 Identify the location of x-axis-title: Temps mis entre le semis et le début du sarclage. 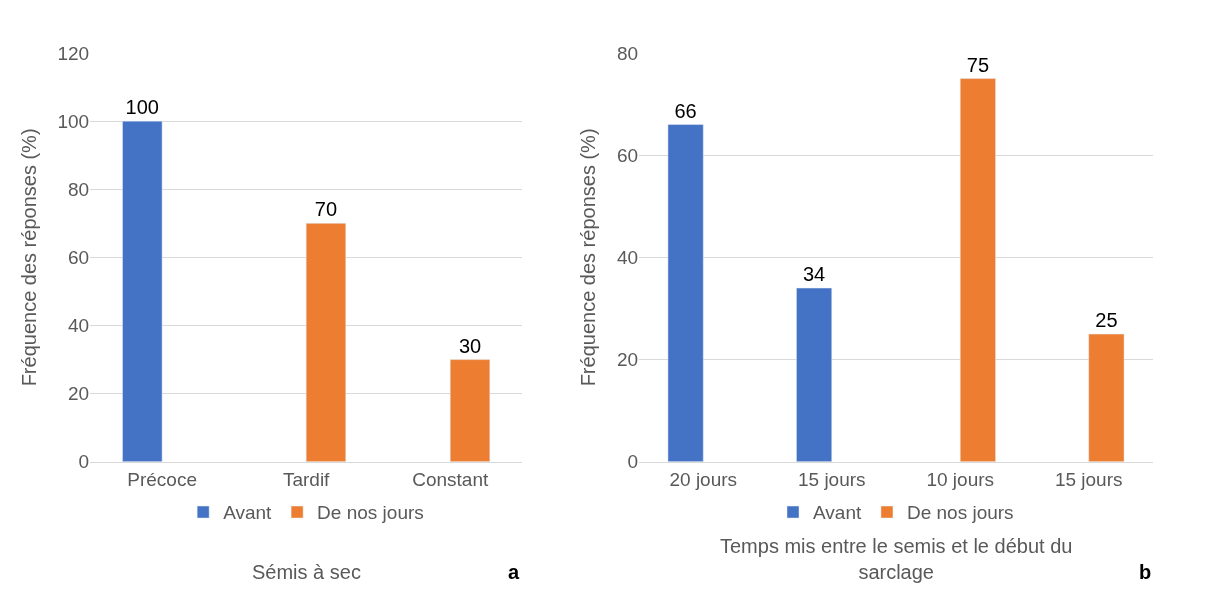
(896, 559).